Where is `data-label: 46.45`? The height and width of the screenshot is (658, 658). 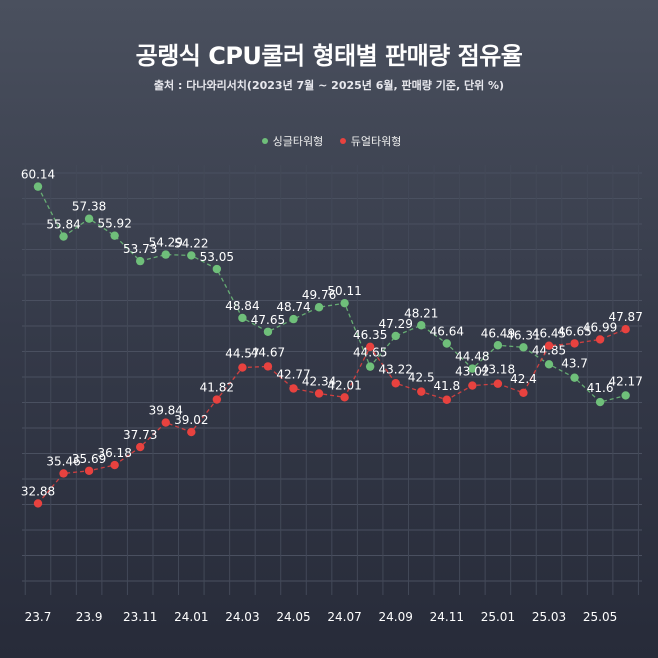
data-label: 46.45 is located at coordinates (549, 334).